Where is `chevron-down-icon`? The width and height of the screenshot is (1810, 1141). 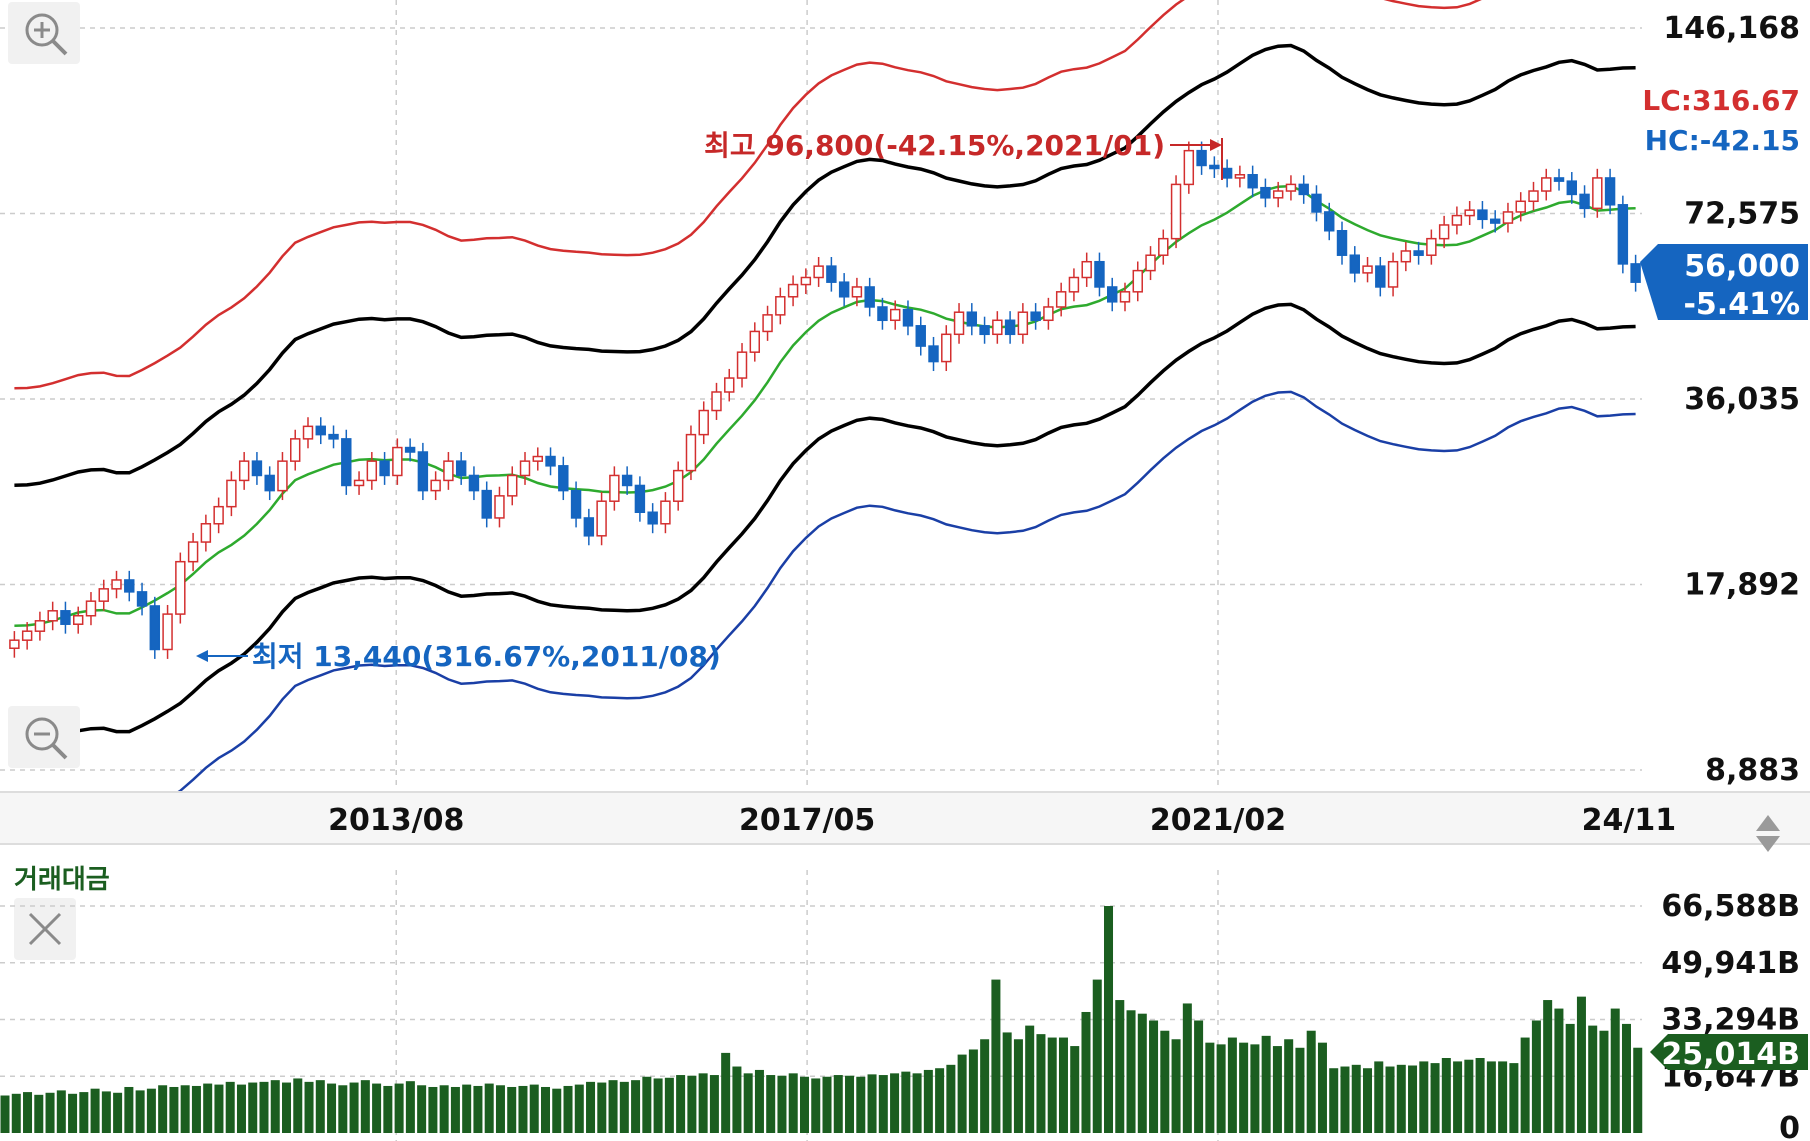 chevron-down-icon is located at coordinates (1768, 844).